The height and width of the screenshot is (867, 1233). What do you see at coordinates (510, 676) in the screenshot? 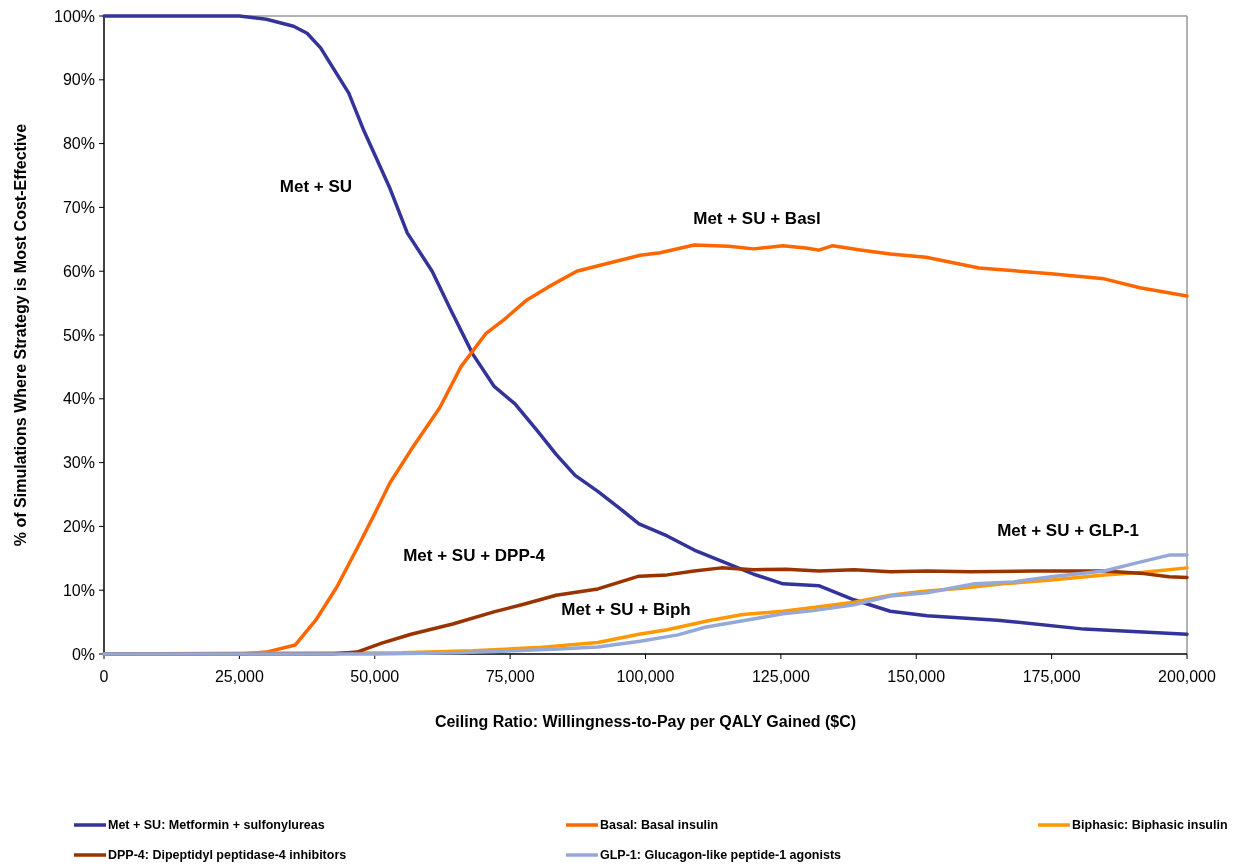
I see `x-tick-label: 75,000` at bounding box center [510, 676].